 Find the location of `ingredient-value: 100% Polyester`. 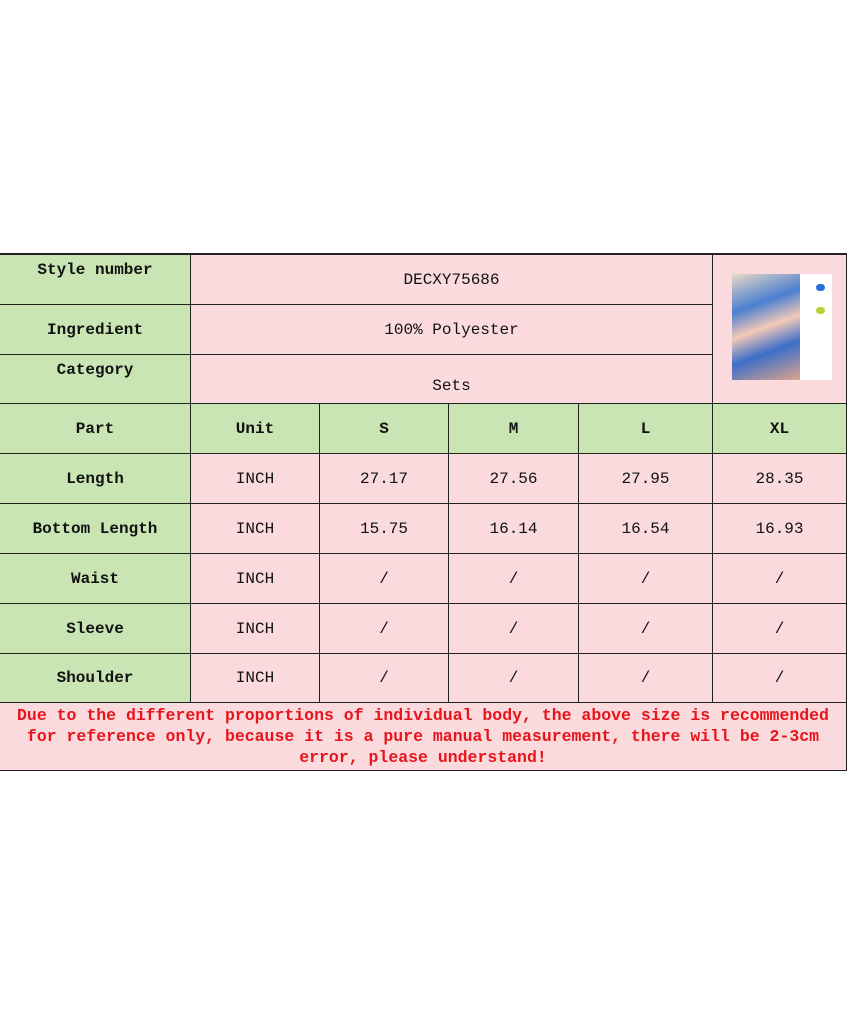

ingredient-value: 100% Polyester is located at coordinates (452, 330).